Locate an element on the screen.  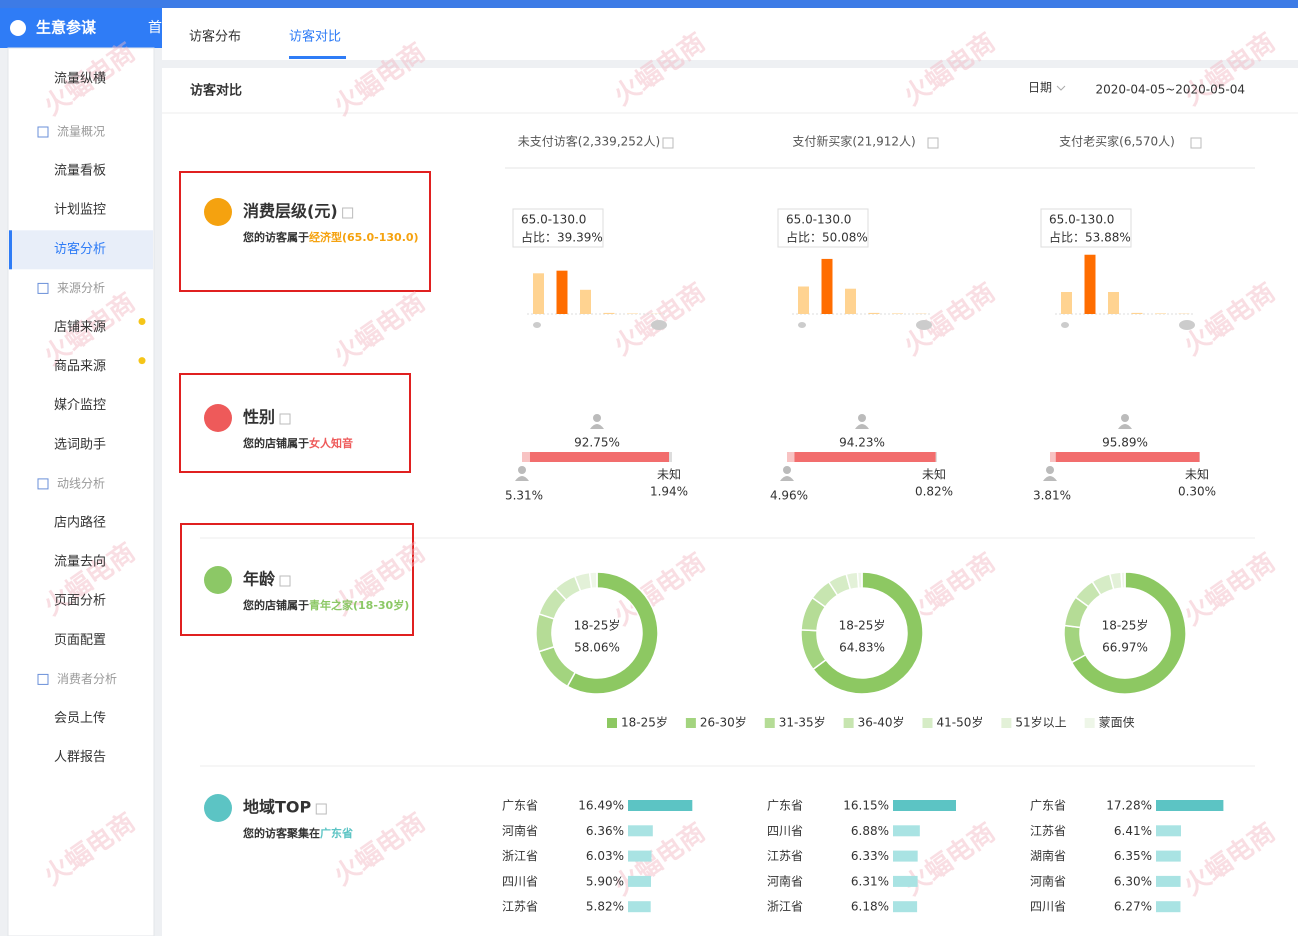
sidebar-group: 来源分析 is located at coordinates (81, 288).